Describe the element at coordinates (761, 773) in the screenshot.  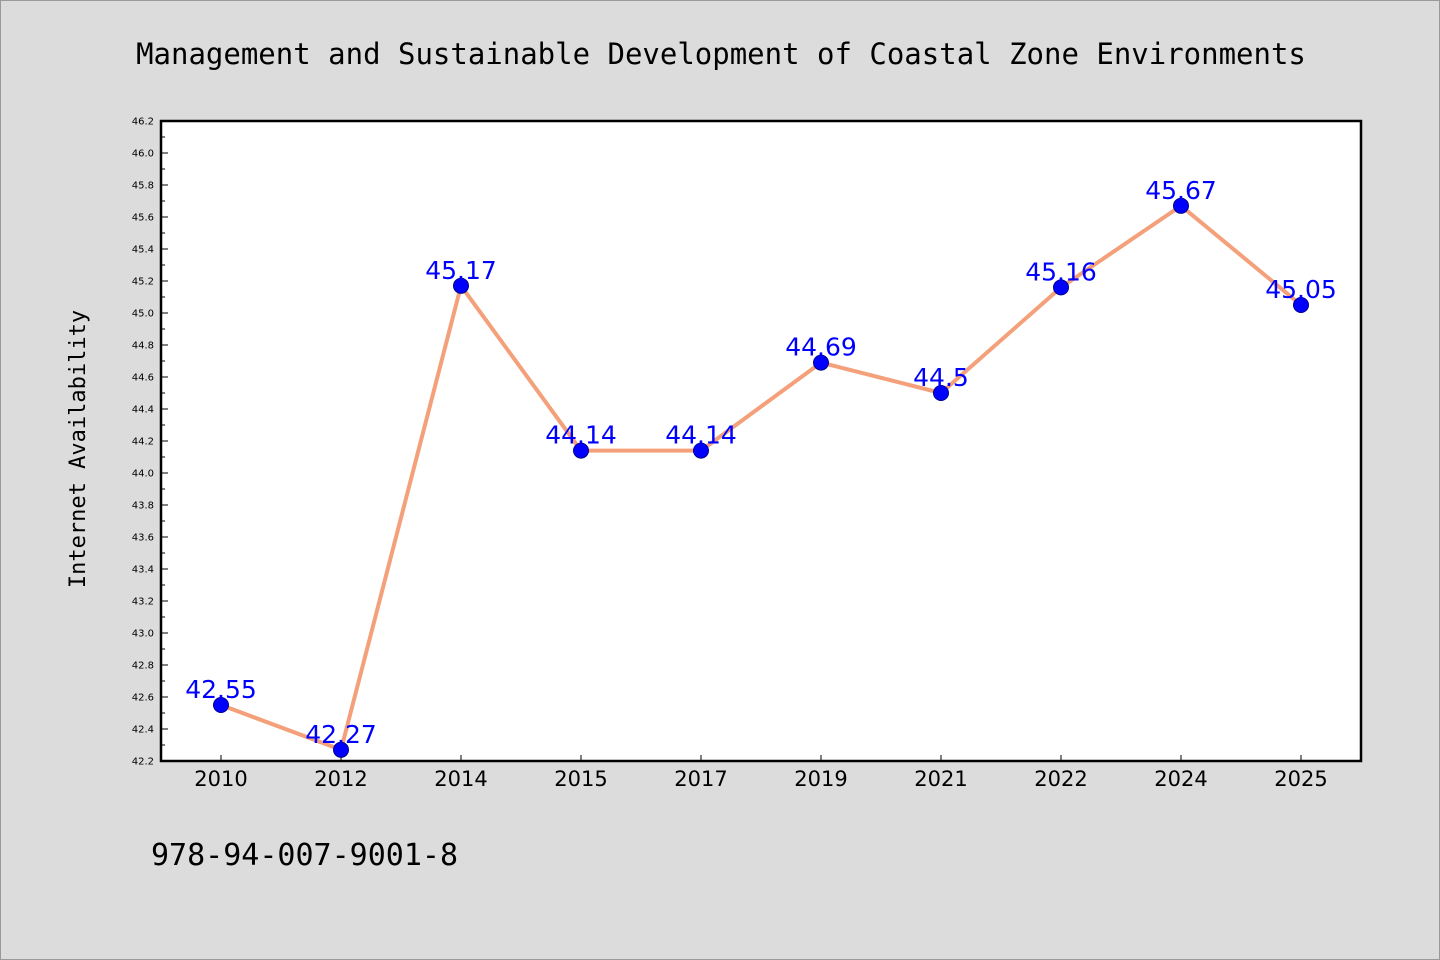
I see `x-axis-ticks: 2010 2012 2014 2015 2017 2019 2021 2022 2024 2025` at that location.